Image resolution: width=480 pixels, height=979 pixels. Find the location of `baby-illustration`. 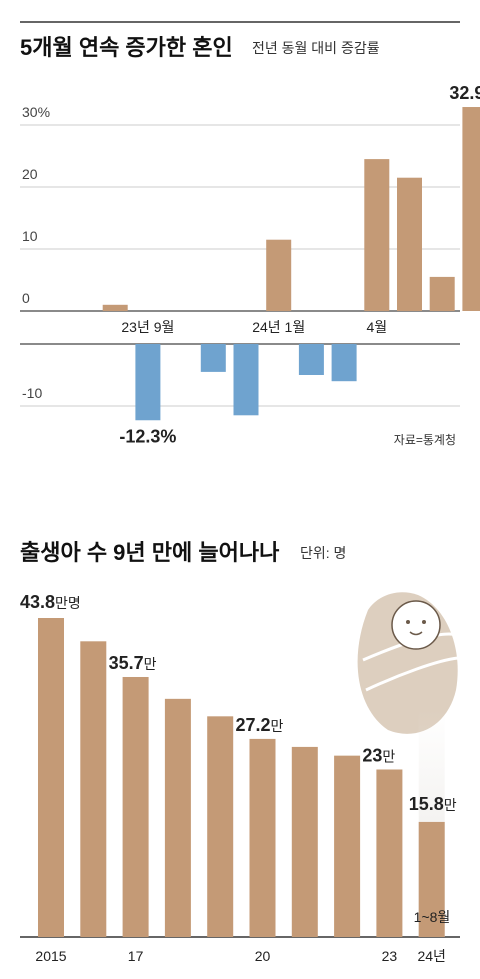

baby-illustration is located at coordinates (408, 663).